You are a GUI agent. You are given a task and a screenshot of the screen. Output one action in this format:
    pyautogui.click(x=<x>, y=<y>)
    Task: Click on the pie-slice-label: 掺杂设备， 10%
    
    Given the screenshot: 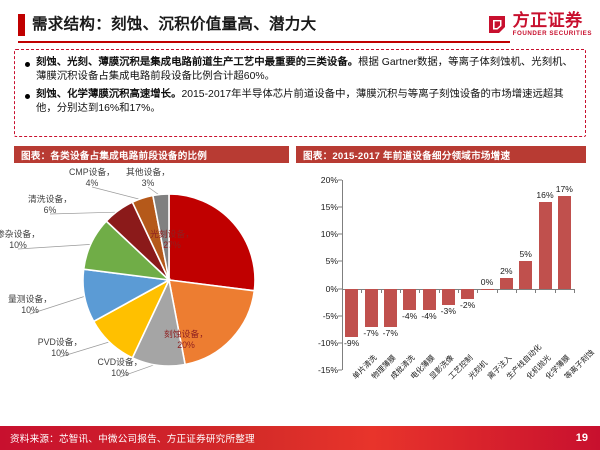 What is the action you would take?
    pyautogui.click(x=20, y=240)
    